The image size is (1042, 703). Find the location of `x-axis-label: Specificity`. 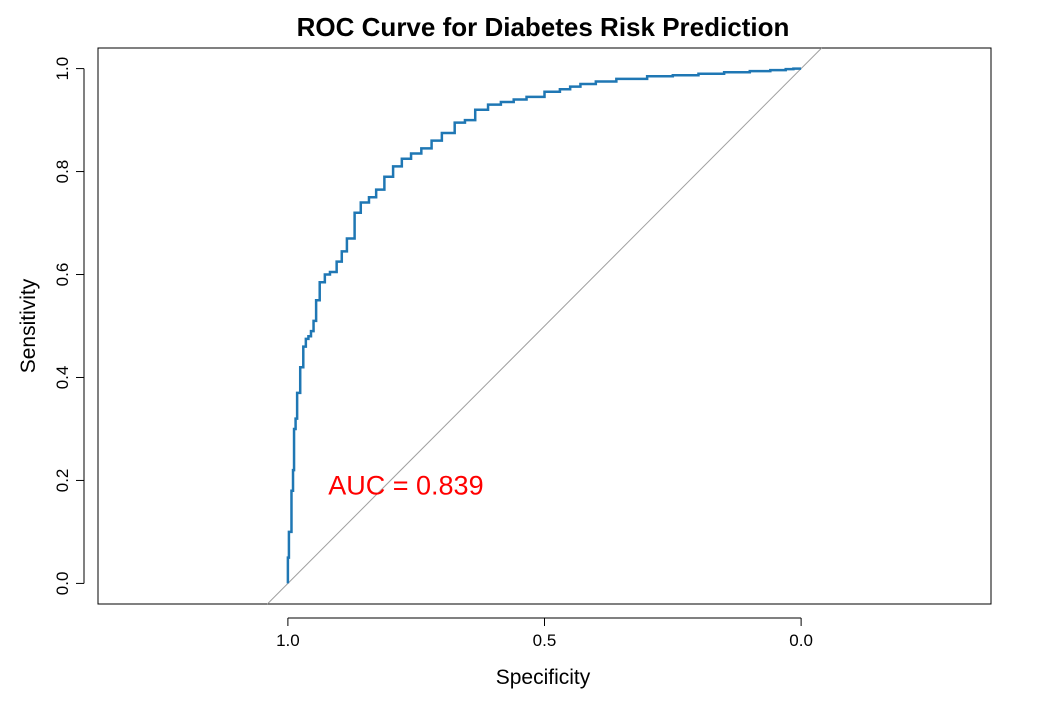

x-axis-label: Specificity is located at coordinates (543, 677).